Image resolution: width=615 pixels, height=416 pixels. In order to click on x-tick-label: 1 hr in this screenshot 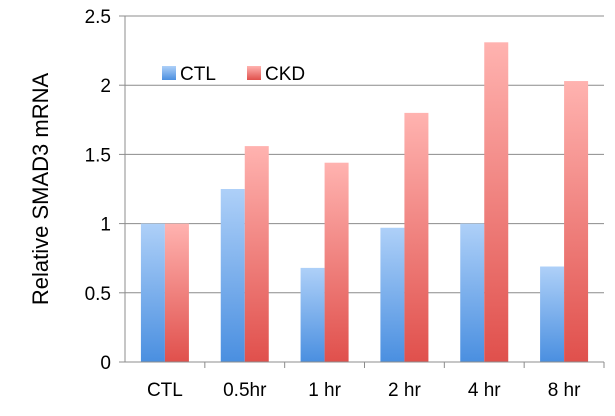, I will do `click(324, 390)`.